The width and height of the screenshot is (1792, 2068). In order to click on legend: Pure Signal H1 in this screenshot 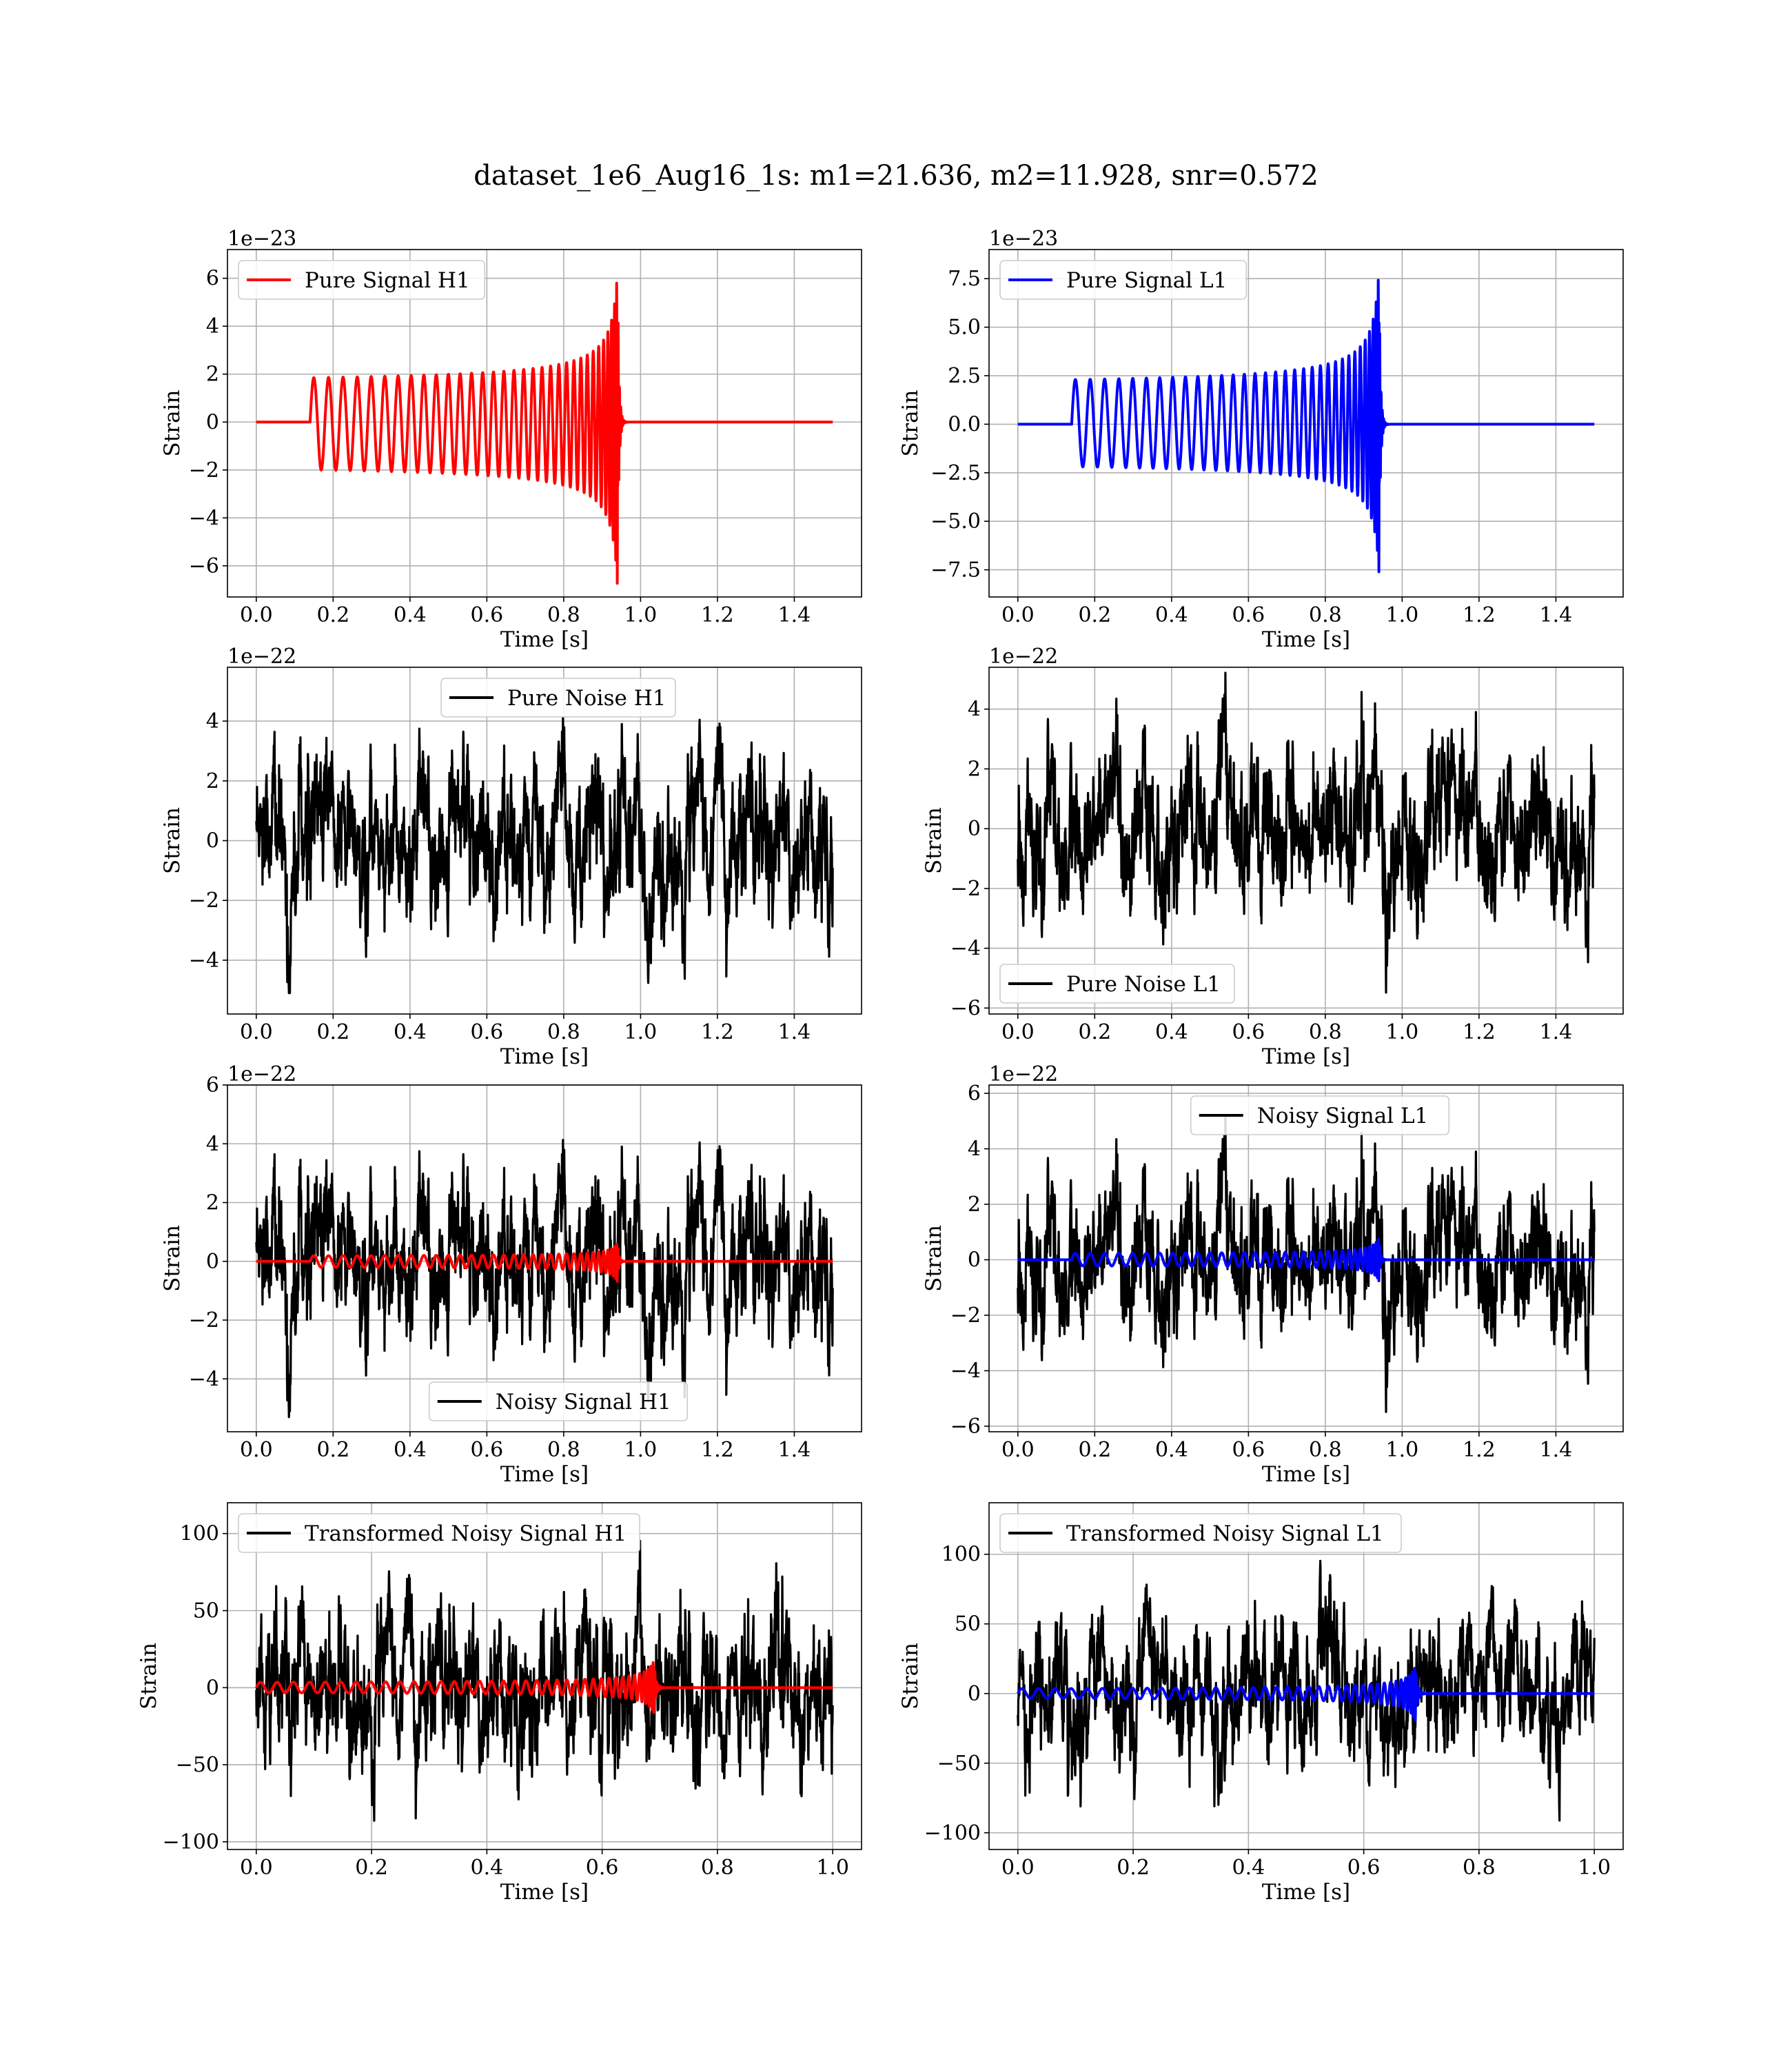, I will do `click(362, 280)`.